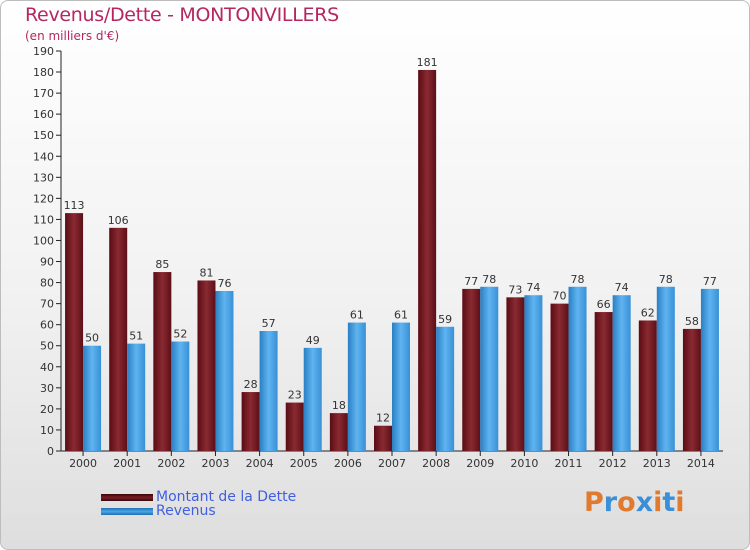 The height and width of the screenshot is (550, 750). What do you see at coordinates (445, 319) in the screenshot?
I see `data-label-revenus: 59` at bounding box center [445, 319].